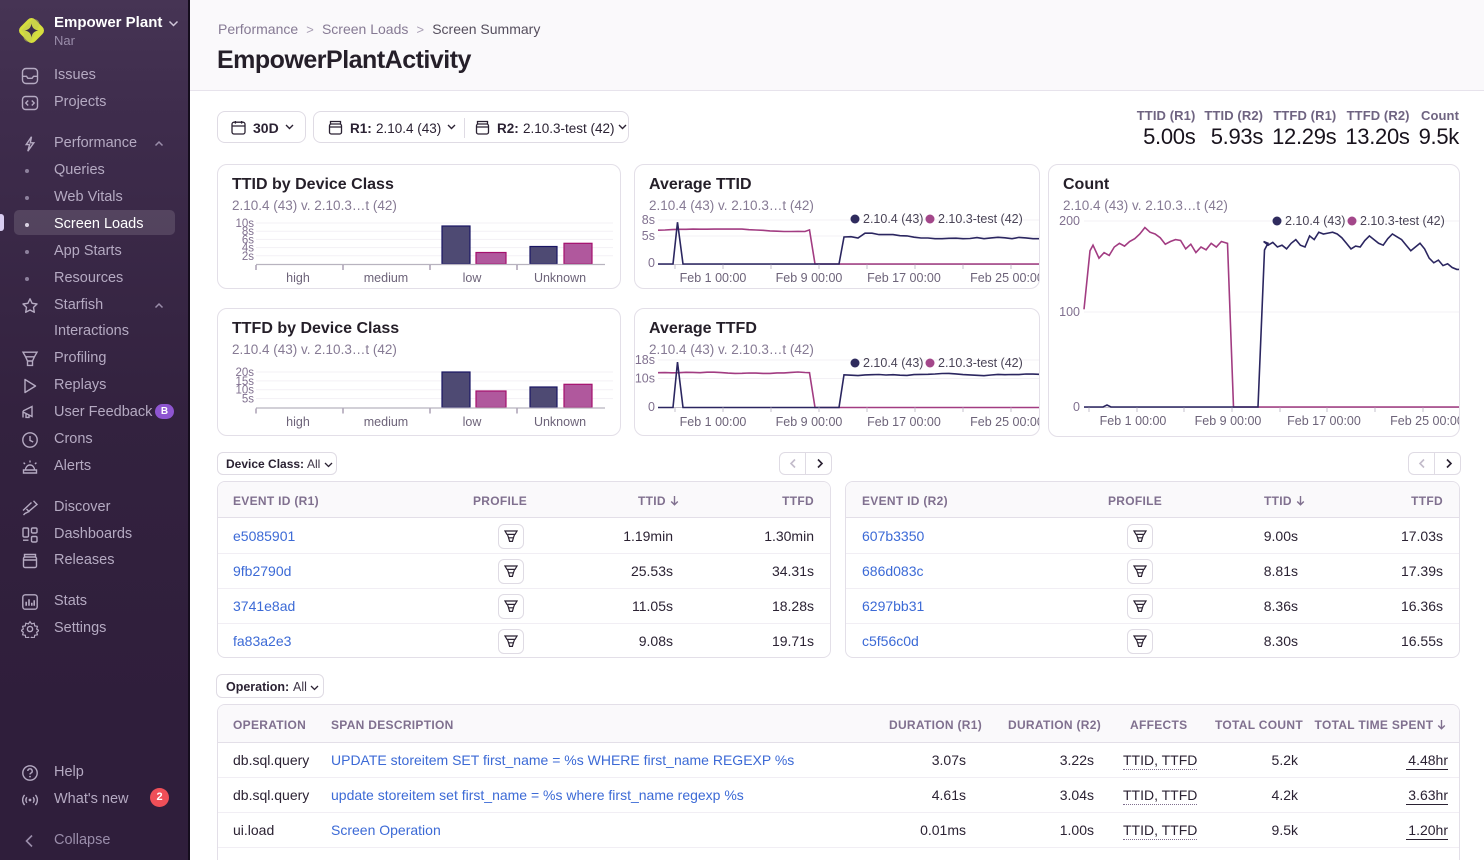 Image resolution: width=1484 pixels, height=860 pixels. Describe the element at coordinates (248, 240) in the screenshot. I see `svg-text: 6s` at that location.